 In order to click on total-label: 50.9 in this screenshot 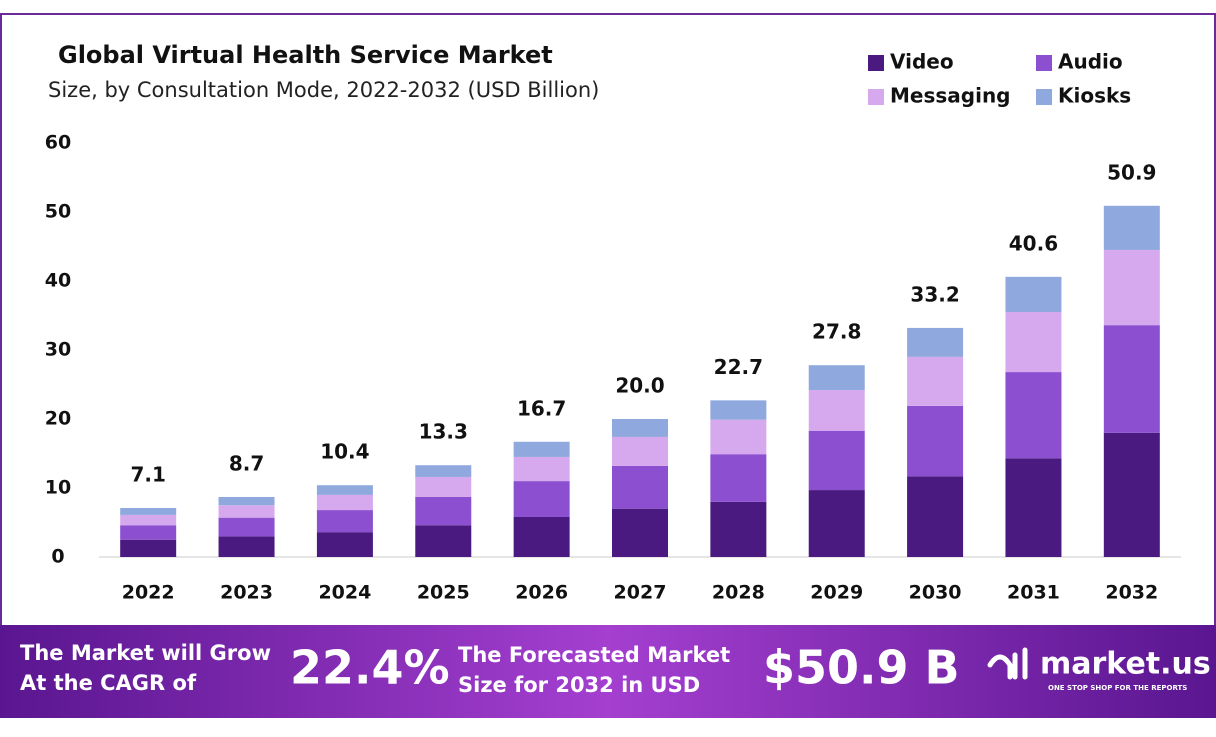, I will do `click(1131, 172)`.